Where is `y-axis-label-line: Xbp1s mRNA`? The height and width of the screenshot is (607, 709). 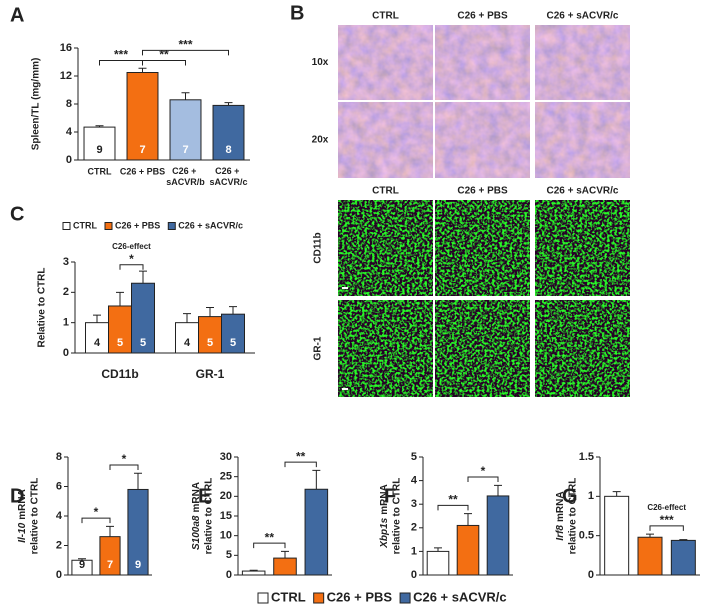
y-axis-label-line: Xbp1s mRNA is located at coordinates (384, 516).